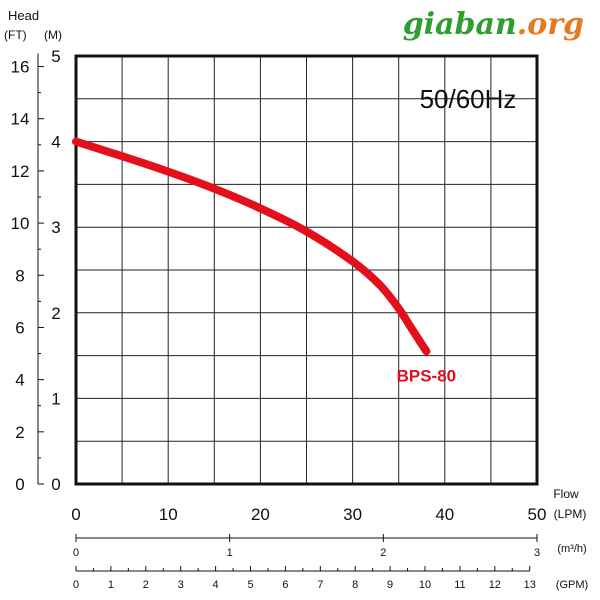 This screenshot has height=600, width=600. Describe the element at coordinates (230, 553) in the screenshot. I see `flow-m3h-tick-label: 1` at that location.